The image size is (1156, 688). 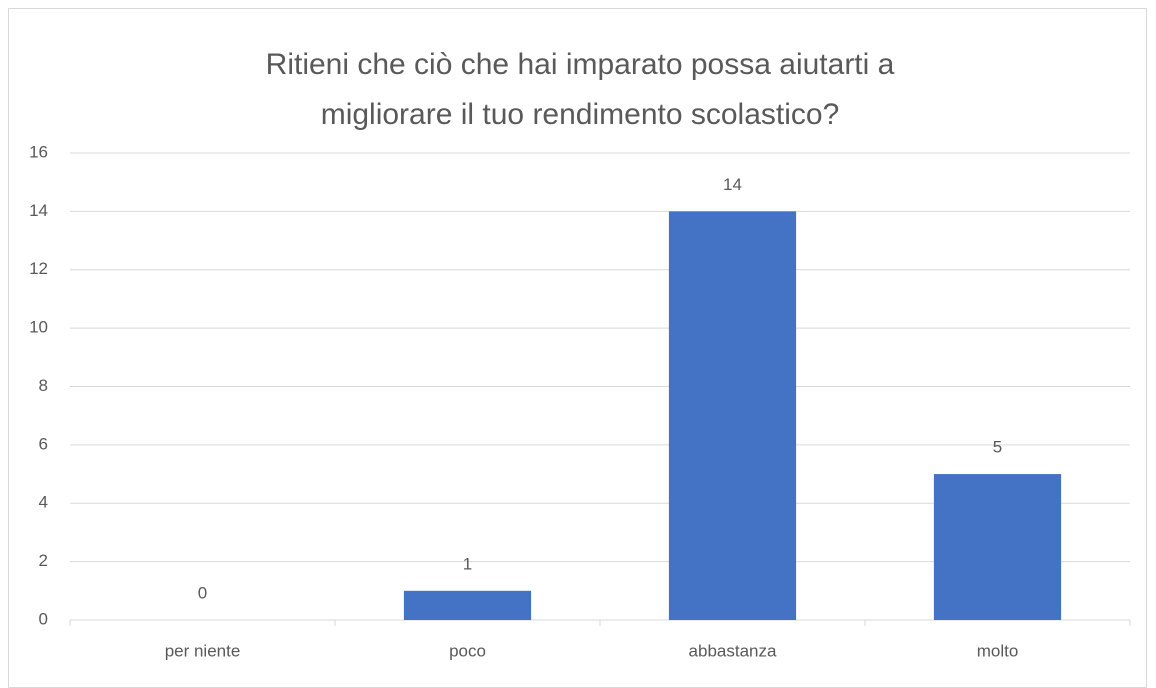 What do you see at coordinates (997, 447) in the screenshot?
I see `data-label: 5` at bounding box center [997, 447].